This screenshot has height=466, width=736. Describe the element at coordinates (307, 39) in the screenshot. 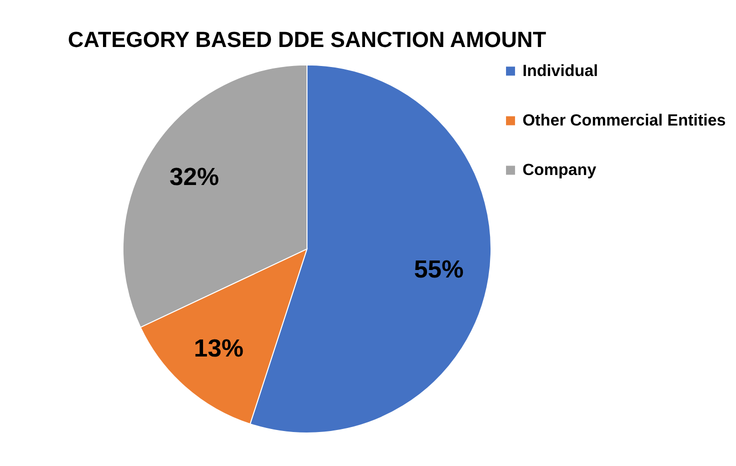

I see `chart-title: CATEGORY BASED DDE SANCTION AMOUNT` at that location.